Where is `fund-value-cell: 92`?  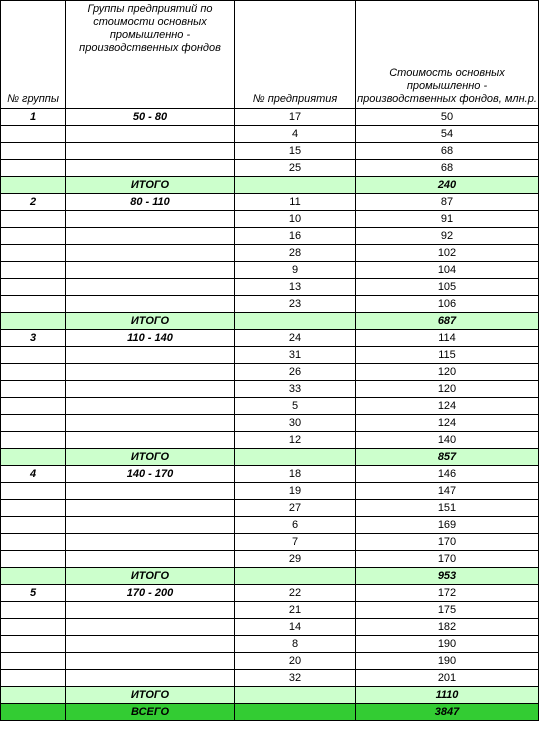
fund-value-cell: 92 is located at coordinates (447, 236).